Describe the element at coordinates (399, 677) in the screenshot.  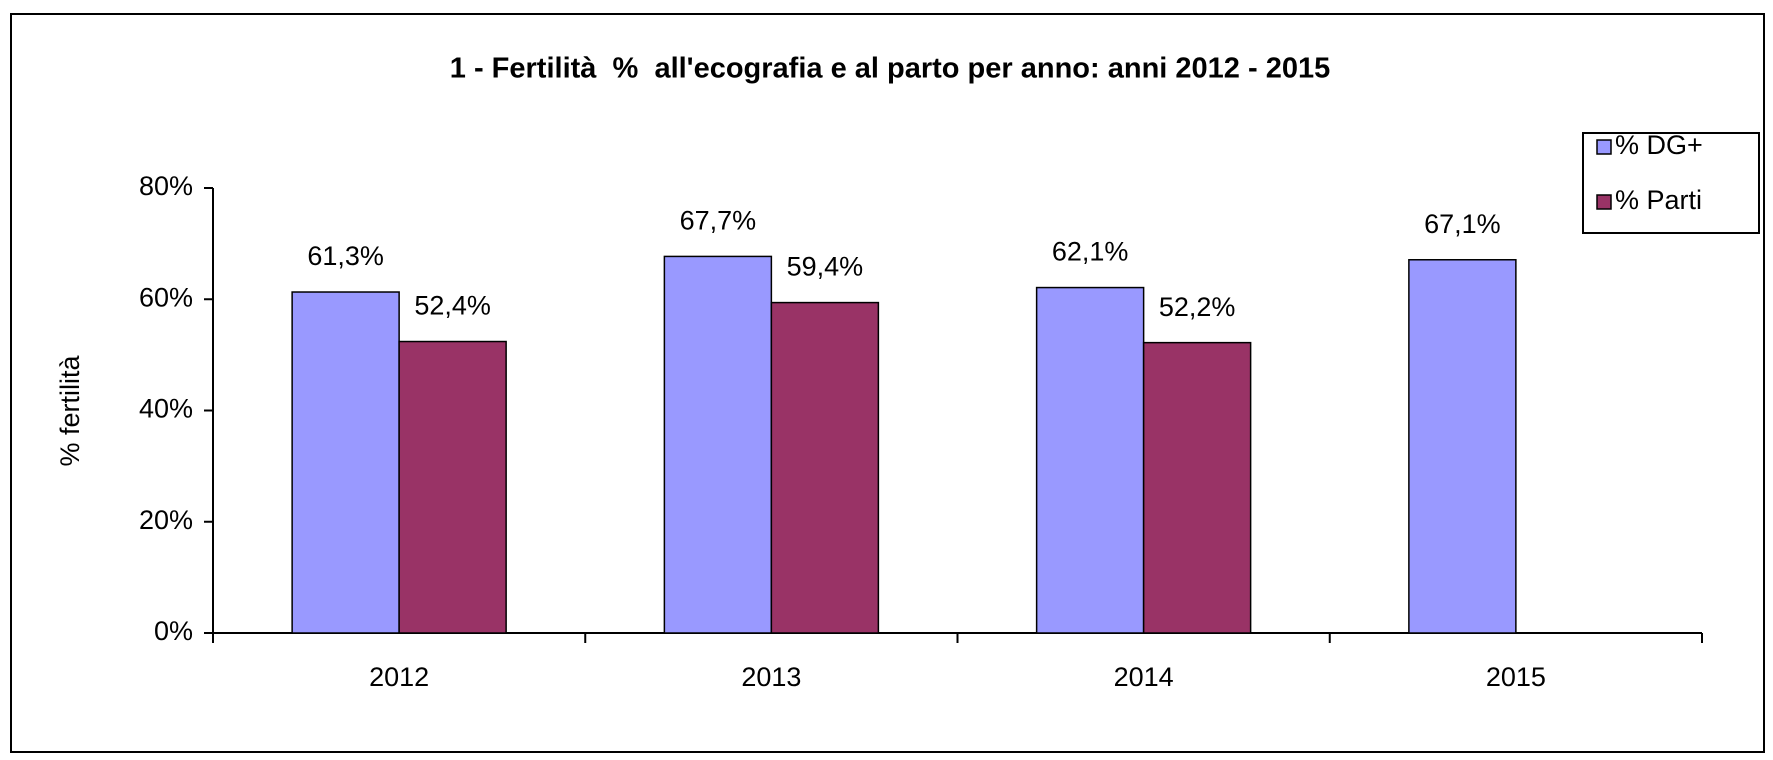
I see `x-tick-label: 2012` at that location.